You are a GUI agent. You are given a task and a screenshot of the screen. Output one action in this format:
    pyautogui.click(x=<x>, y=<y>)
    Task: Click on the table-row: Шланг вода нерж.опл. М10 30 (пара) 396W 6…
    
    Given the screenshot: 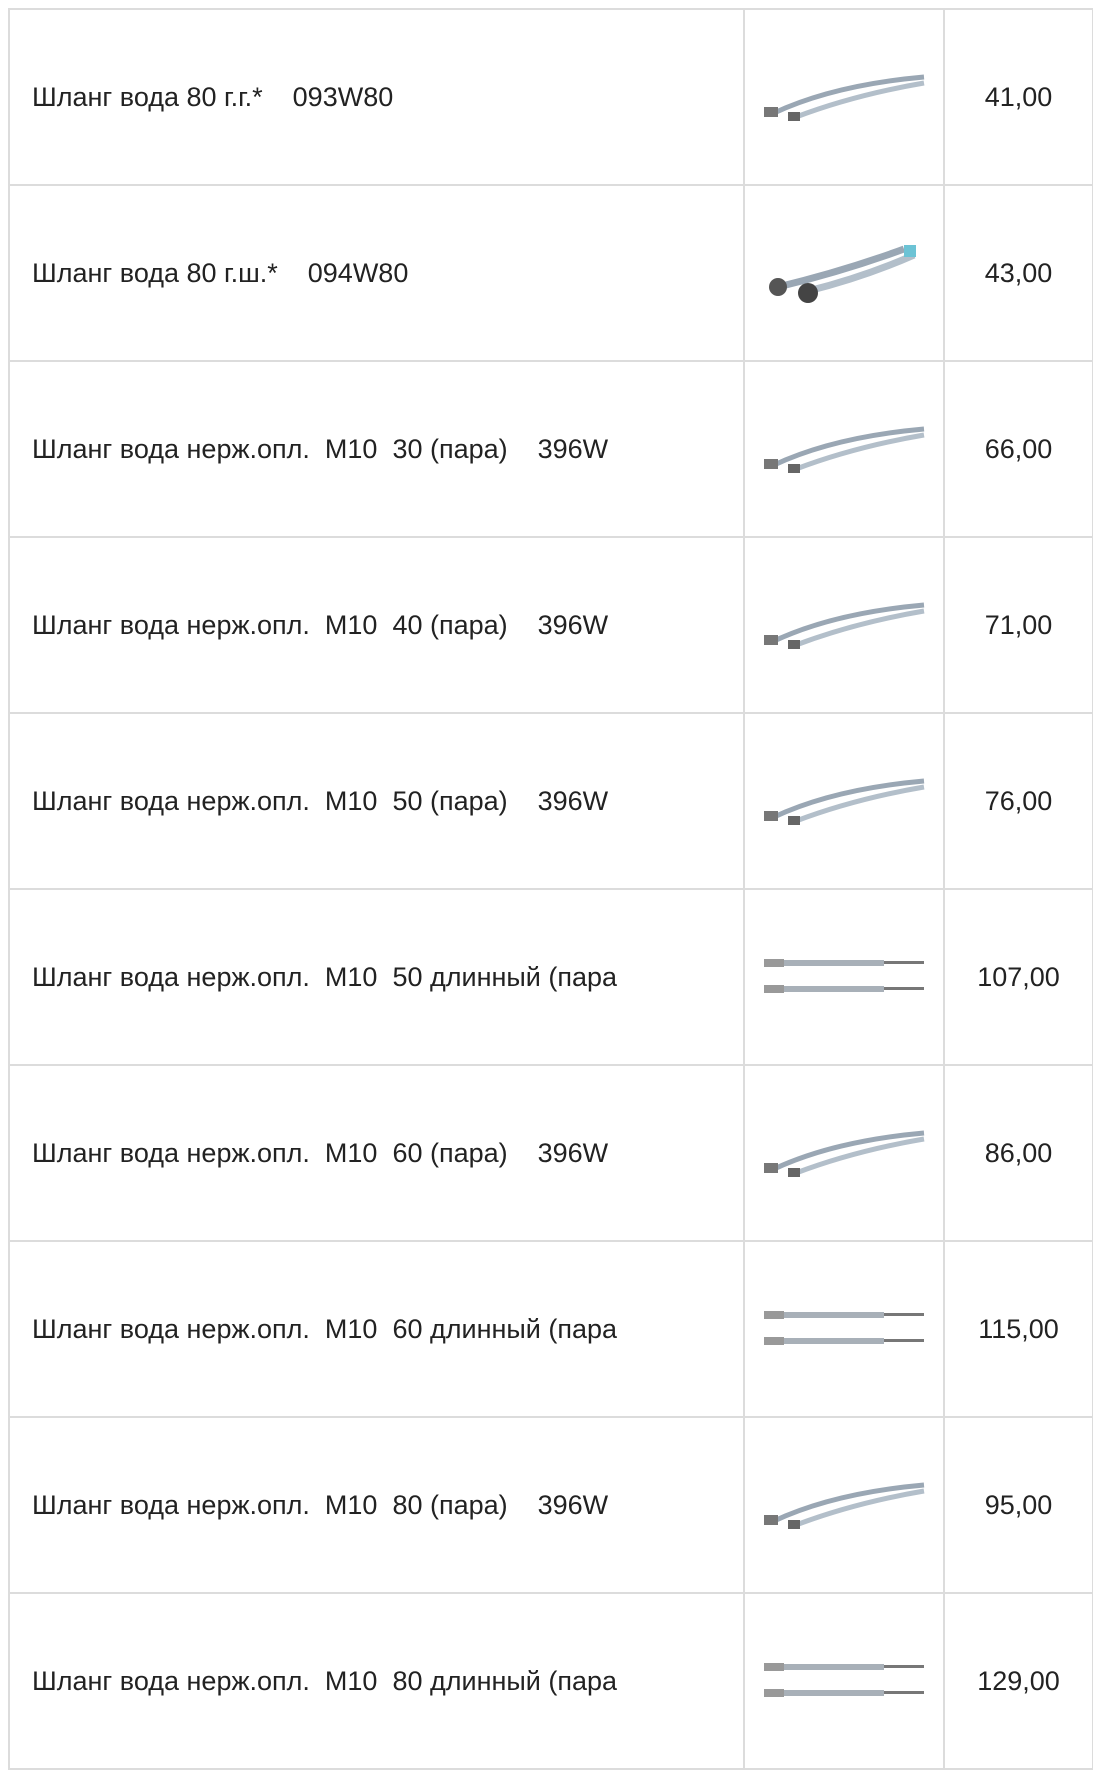 What is the action you would take?
    pyautogui.click(x=550, y=449)
    